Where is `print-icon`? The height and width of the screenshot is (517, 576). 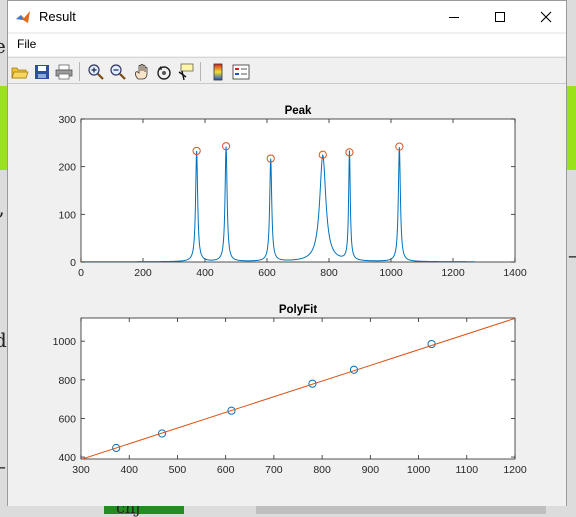 print-icon is located at coordinates (64, 71).